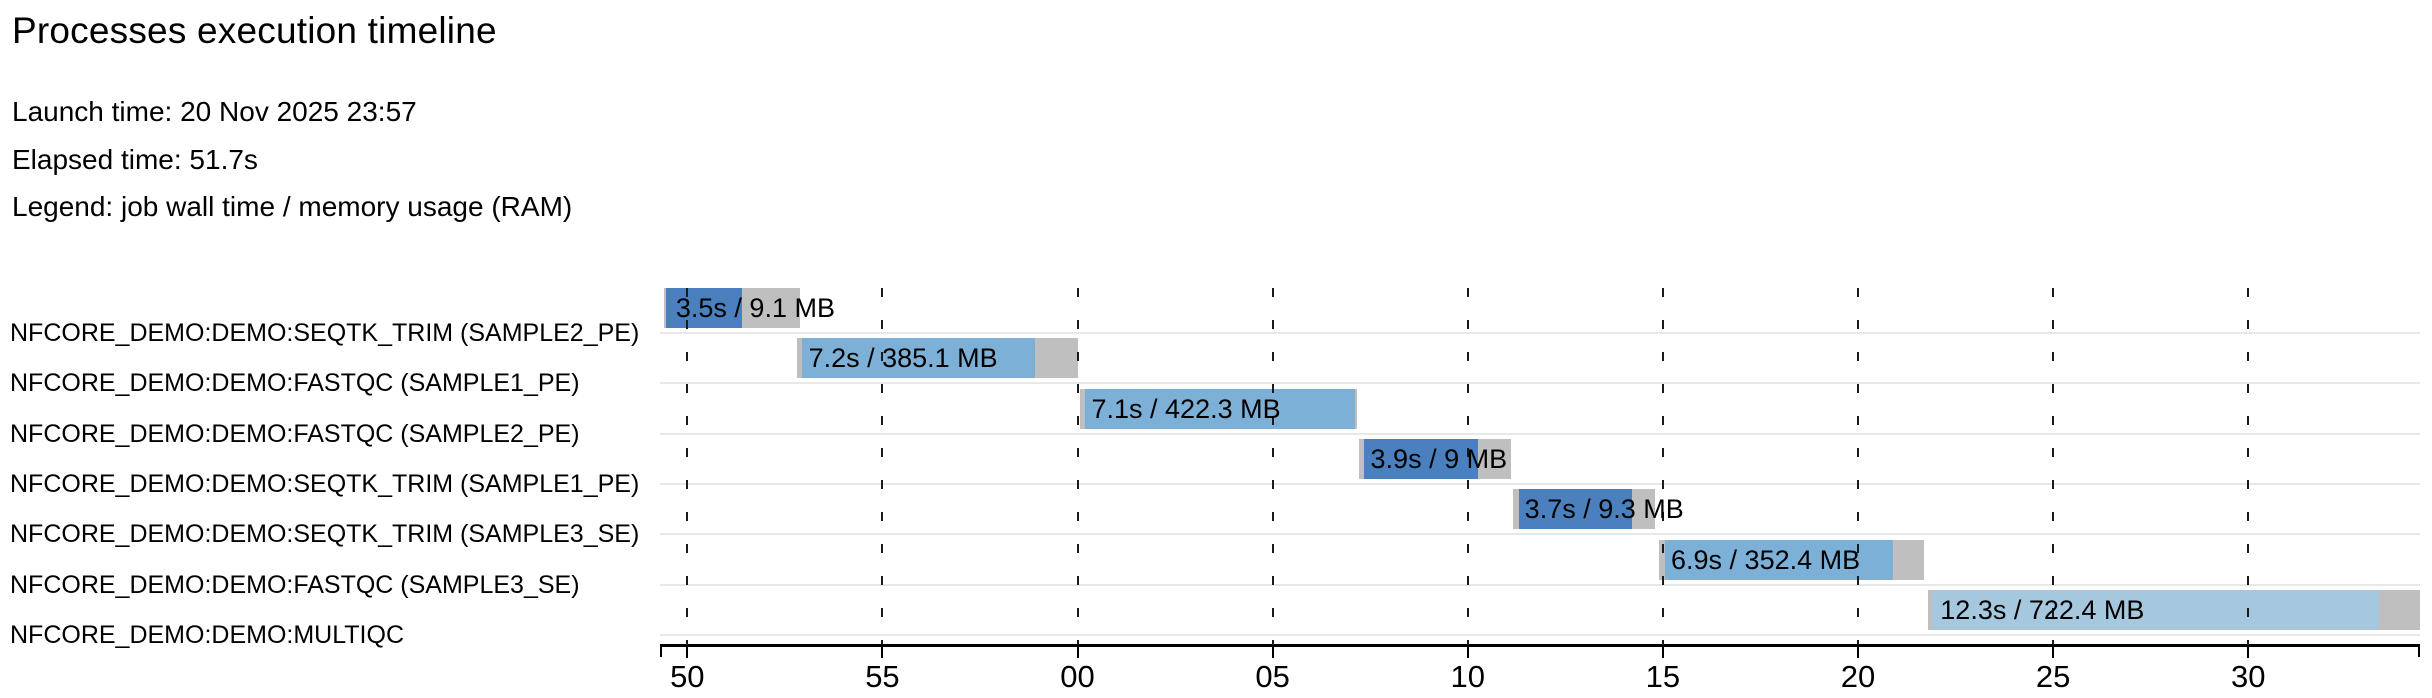  Describe the element at coordinates (254, 30) in the screenshot. I see `page-title: Processes execution timeline` at that location.